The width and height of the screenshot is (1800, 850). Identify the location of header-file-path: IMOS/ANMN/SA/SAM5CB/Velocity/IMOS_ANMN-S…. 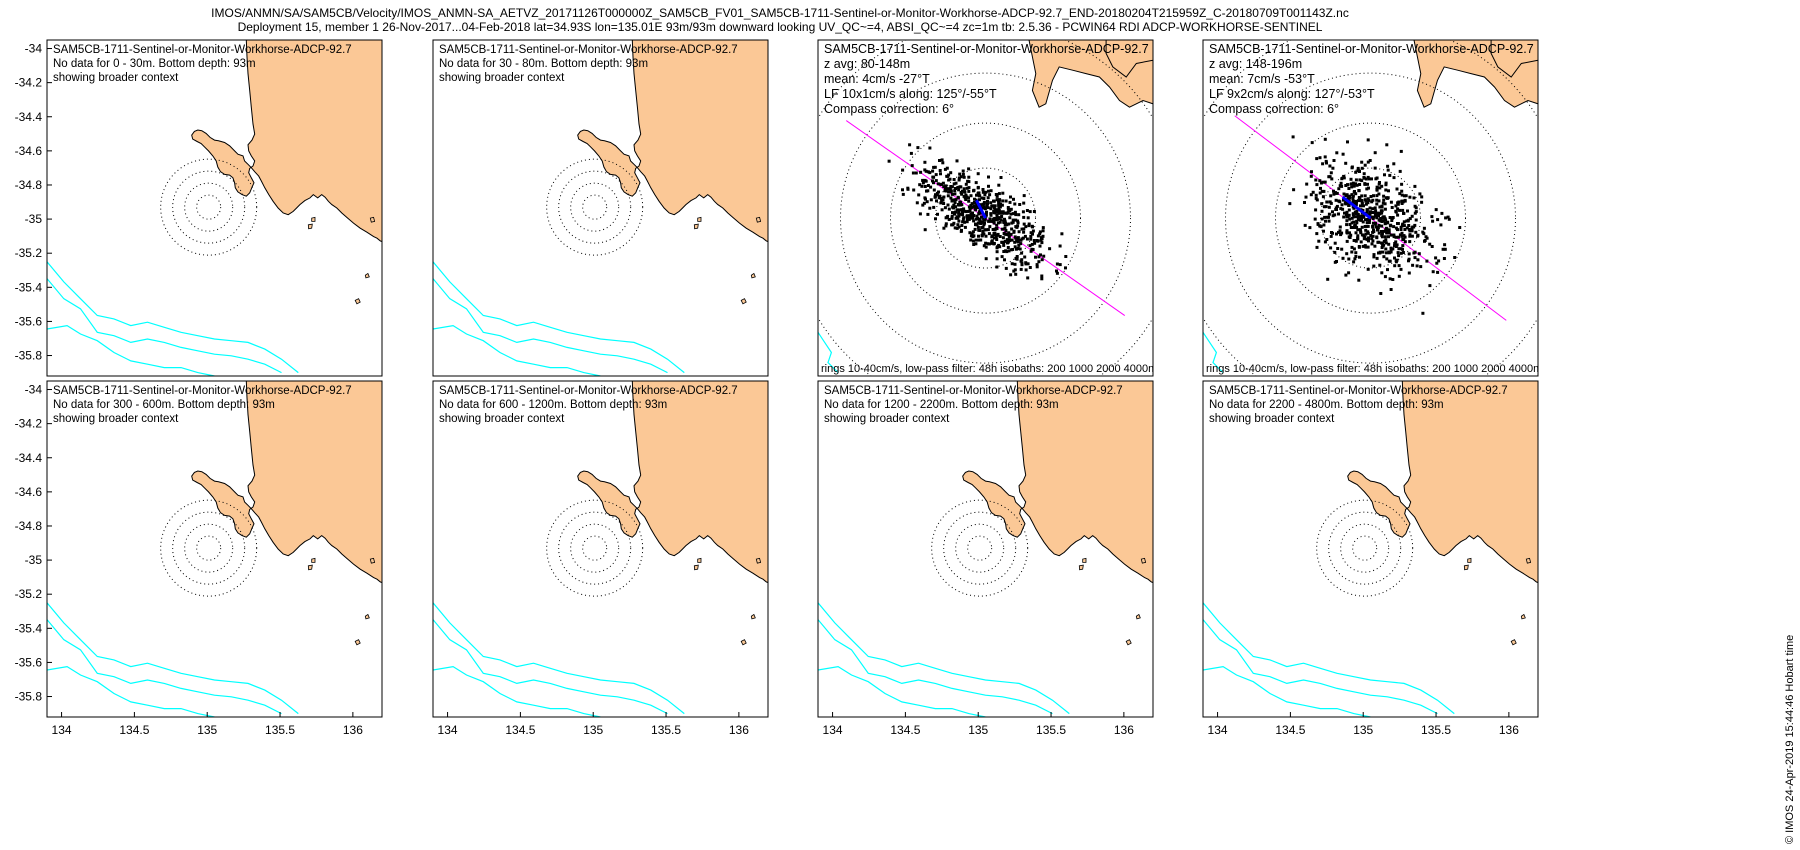
(780, 13).